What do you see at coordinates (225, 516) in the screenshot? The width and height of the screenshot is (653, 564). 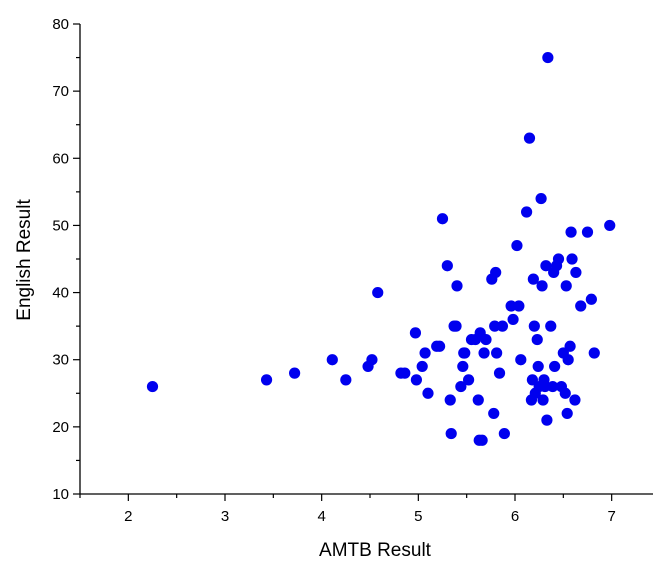 I see `x-tick-label: 3` at bounding box center [225, 516].